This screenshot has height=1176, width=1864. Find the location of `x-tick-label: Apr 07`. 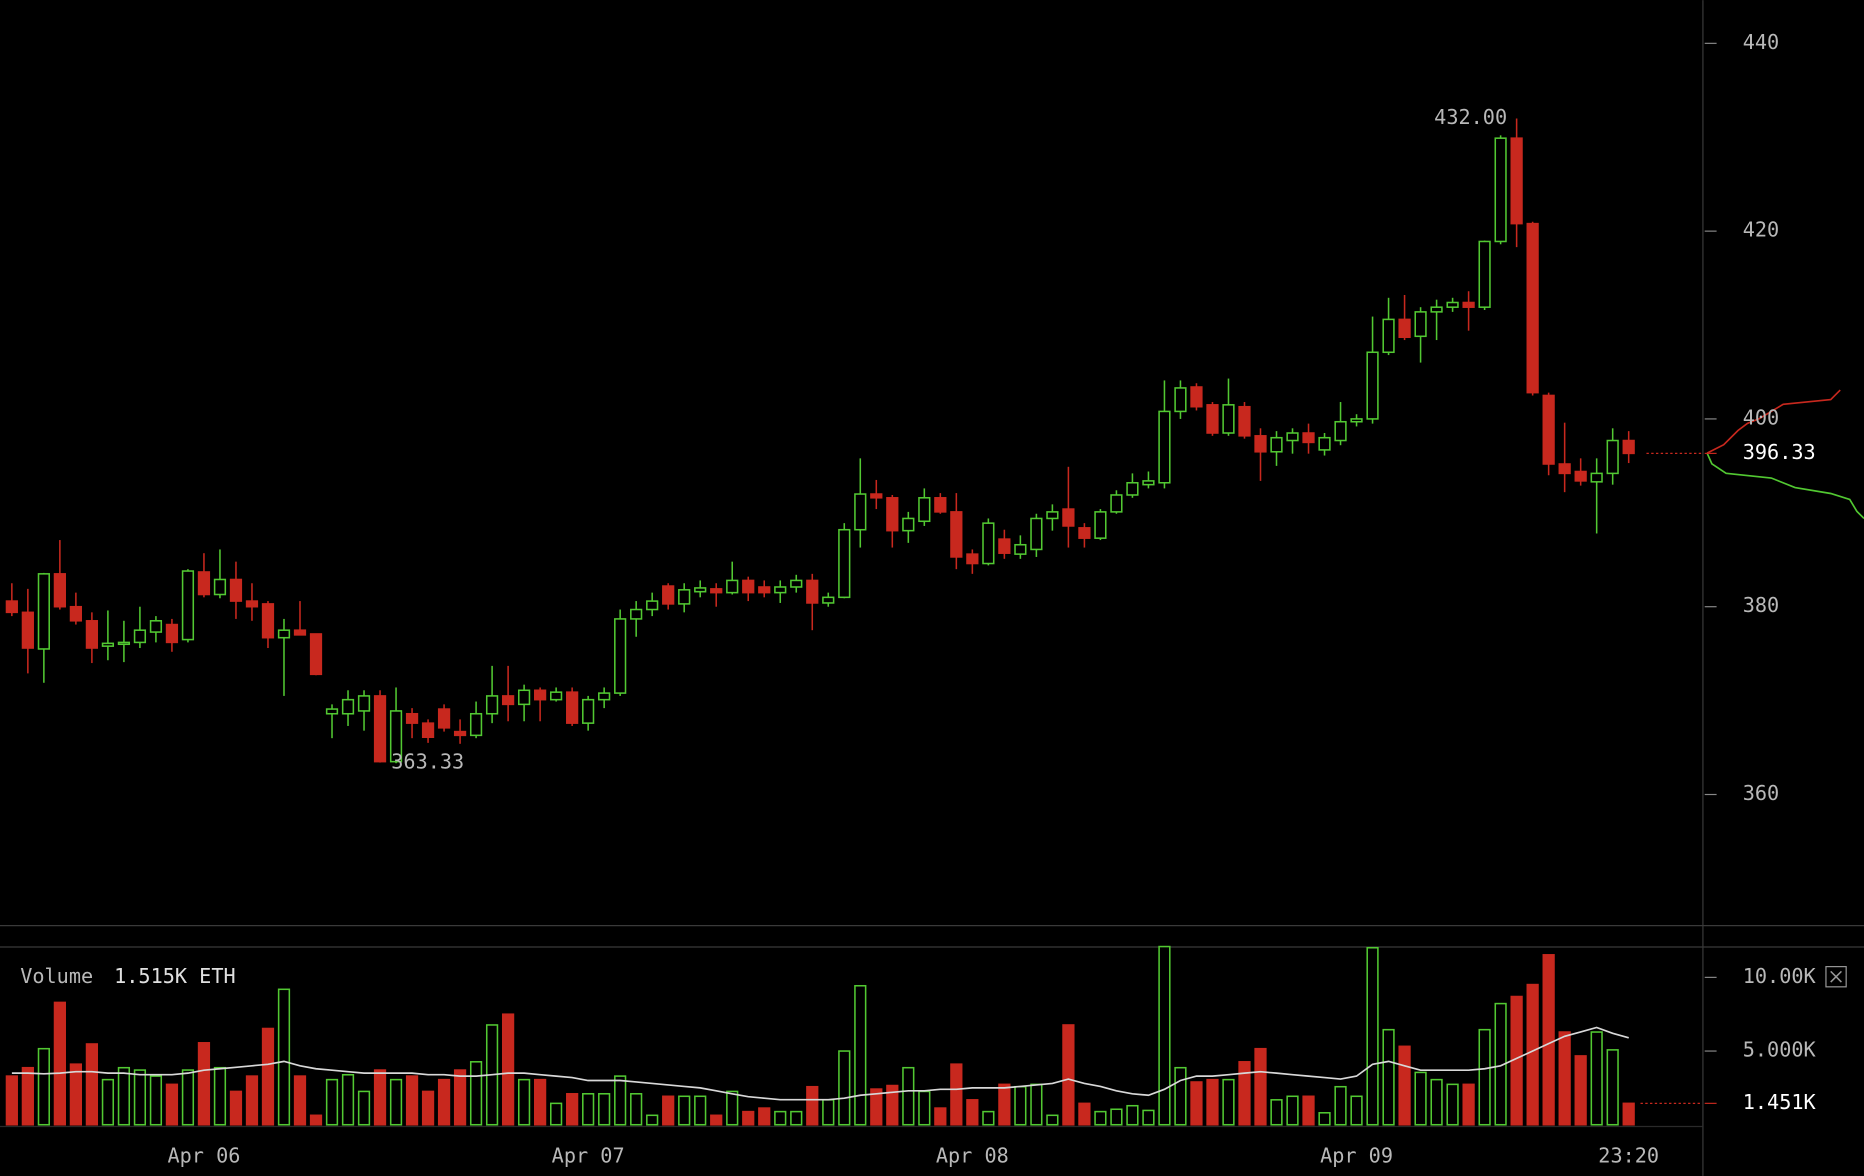

x-tick-label: Apr 07 is located at coordinates (588, 1155).